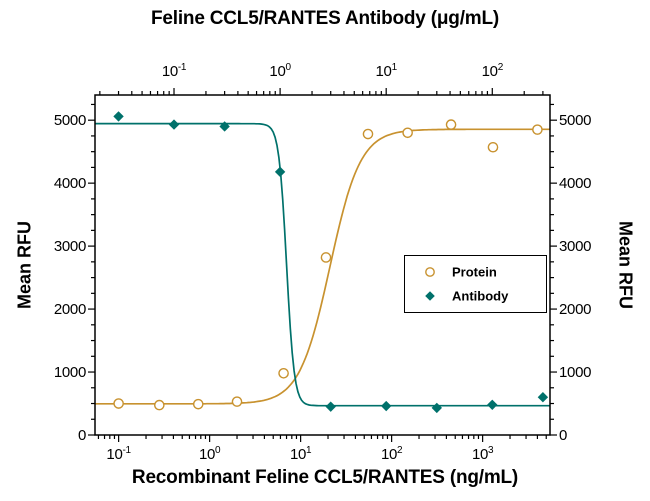  I want to click on tick-label: 10³, so click(483, 454).